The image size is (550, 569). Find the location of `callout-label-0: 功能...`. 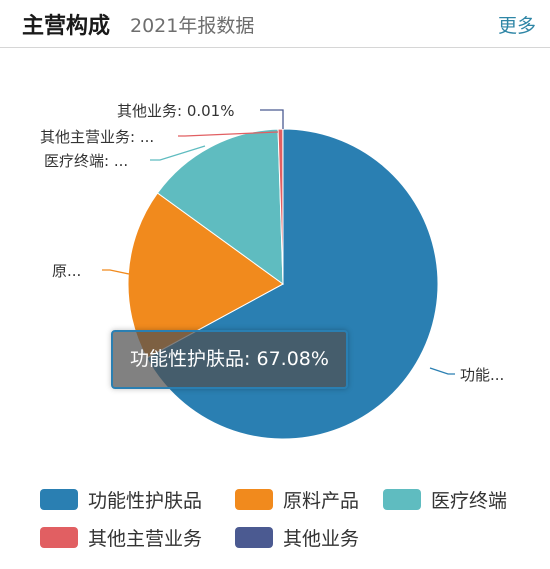

callout-label-0: 功能... is located at coordinates (482, 375).